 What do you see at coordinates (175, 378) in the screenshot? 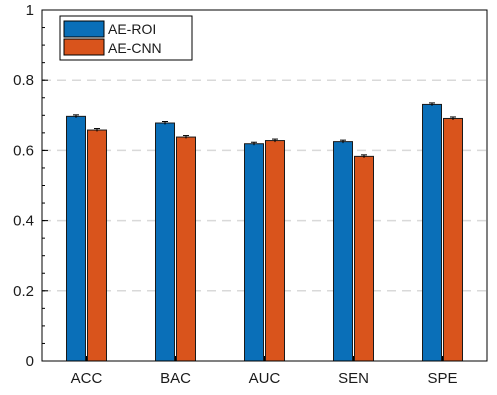
I see `x-tick-label: BAC` at bounding box center [175, 378].